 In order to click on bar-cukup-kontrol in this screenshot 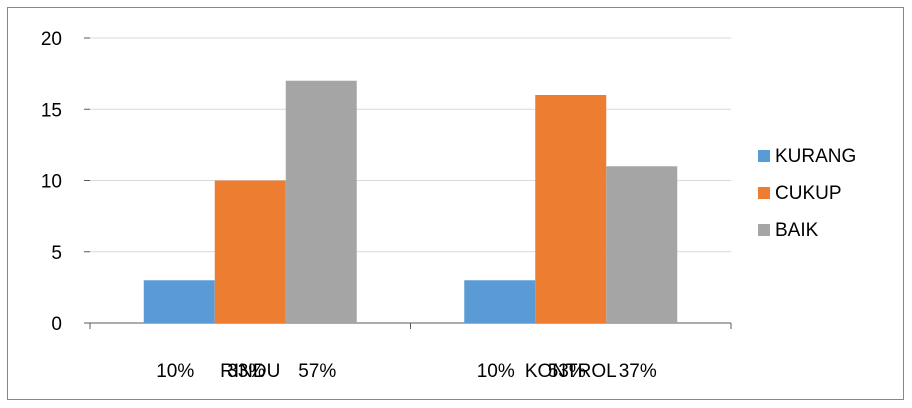, I will do `click(571, 209)`.